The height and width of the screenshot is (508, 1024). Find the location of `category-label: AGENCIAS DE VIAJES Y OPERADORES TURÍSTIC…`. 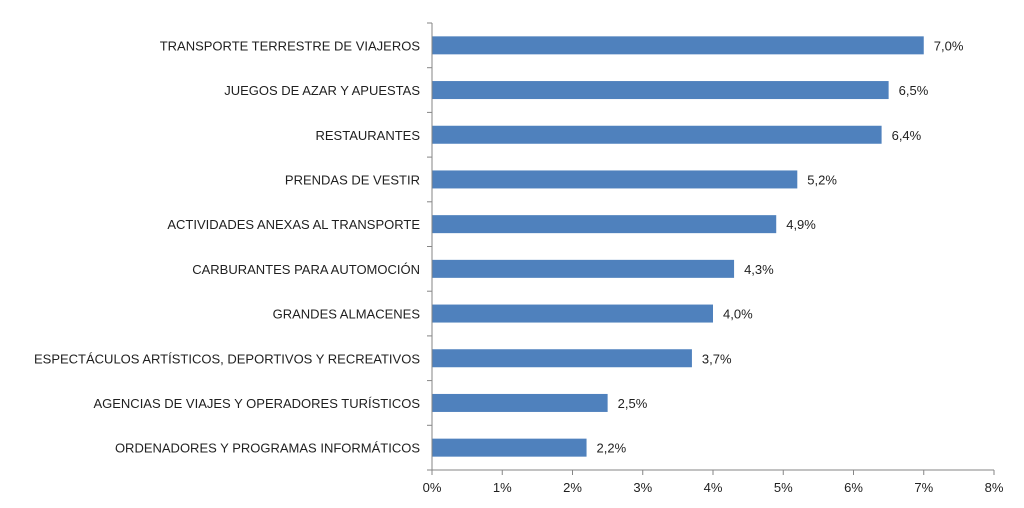

category-label: AGENCIAS DE VIAJES Y OPERADORES TURÍSTIC… is located at coordinates (256, 403).